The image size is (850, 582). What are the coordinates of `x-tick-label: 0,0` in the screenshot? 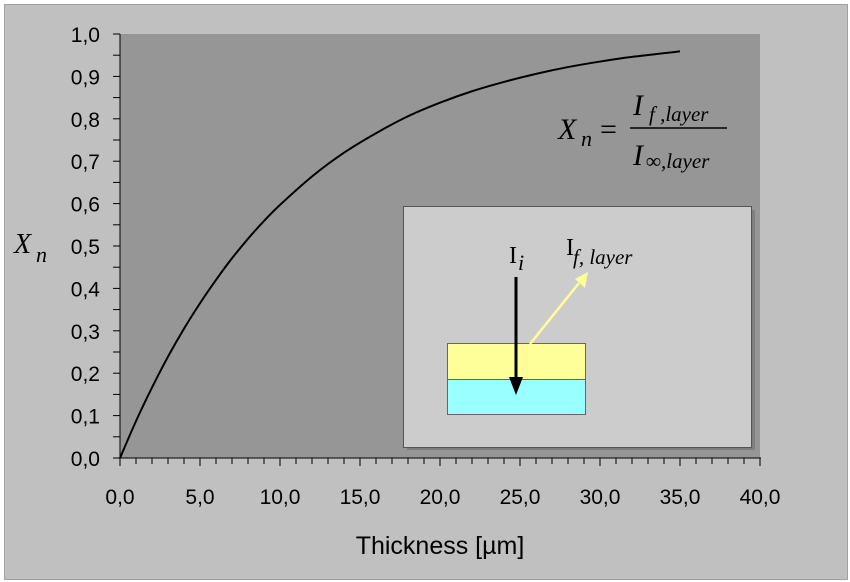 It's located at (119, 497).